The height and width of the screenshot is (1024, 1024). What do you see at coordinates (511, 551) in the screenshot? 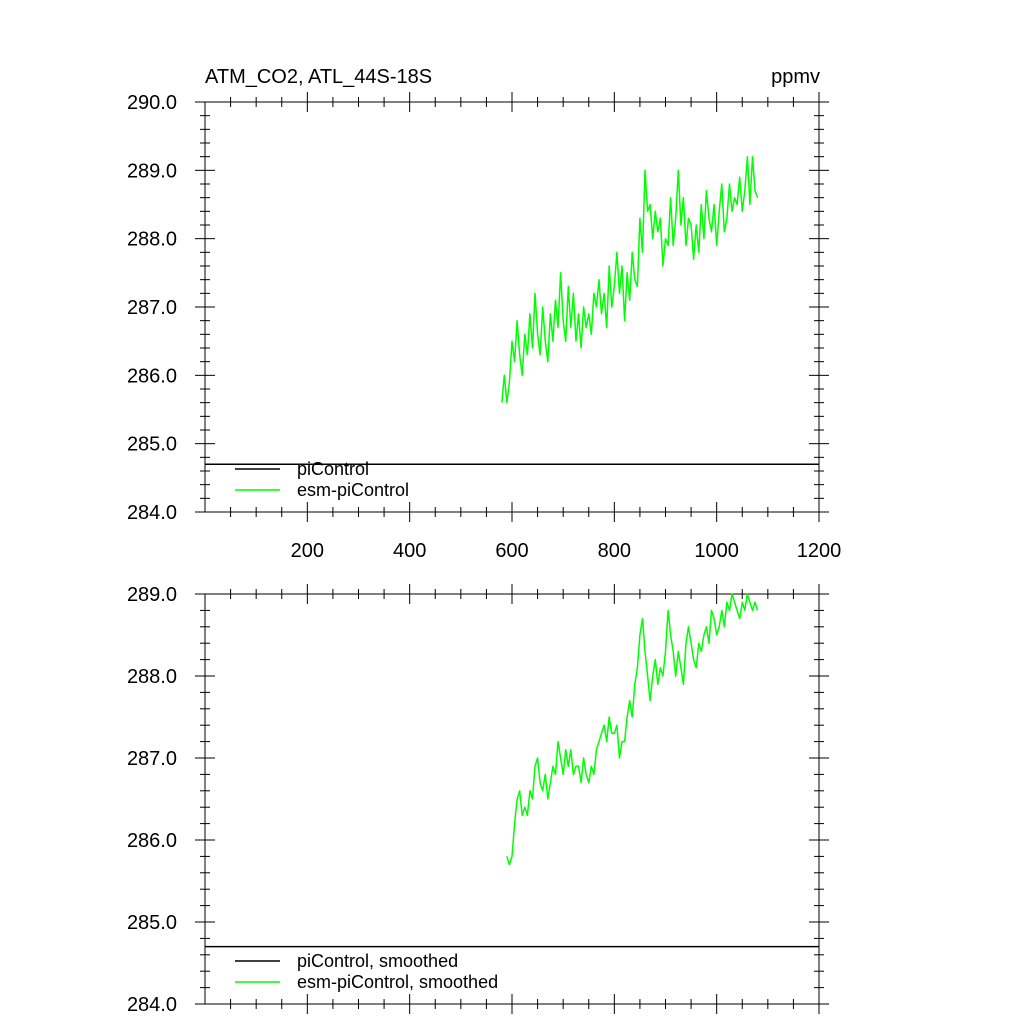
I see `x-tick-label: 600` at bounding box center [511, 551].